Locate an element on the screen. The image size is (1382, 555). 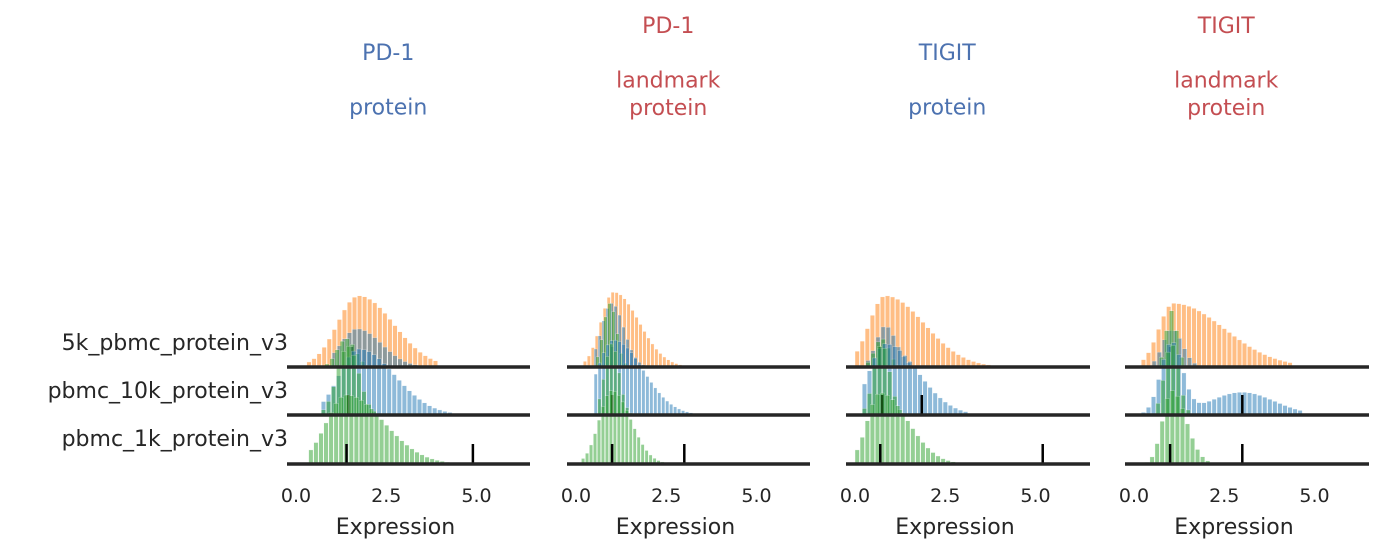
row-label-pbmc-10k-protein-v3: pbmc_10k_protein_v3 is located at coordinates (168, 391).